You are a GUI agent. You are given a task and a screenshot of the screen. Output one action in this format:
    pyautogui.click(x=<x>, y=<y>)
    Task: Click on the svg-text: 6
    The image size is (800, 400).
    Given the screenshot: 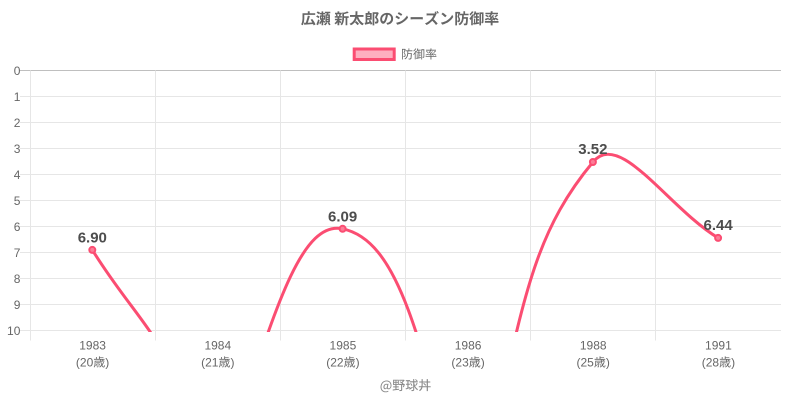 What is the action you would take?
    pyautogui.click(x=17, y=227)
    